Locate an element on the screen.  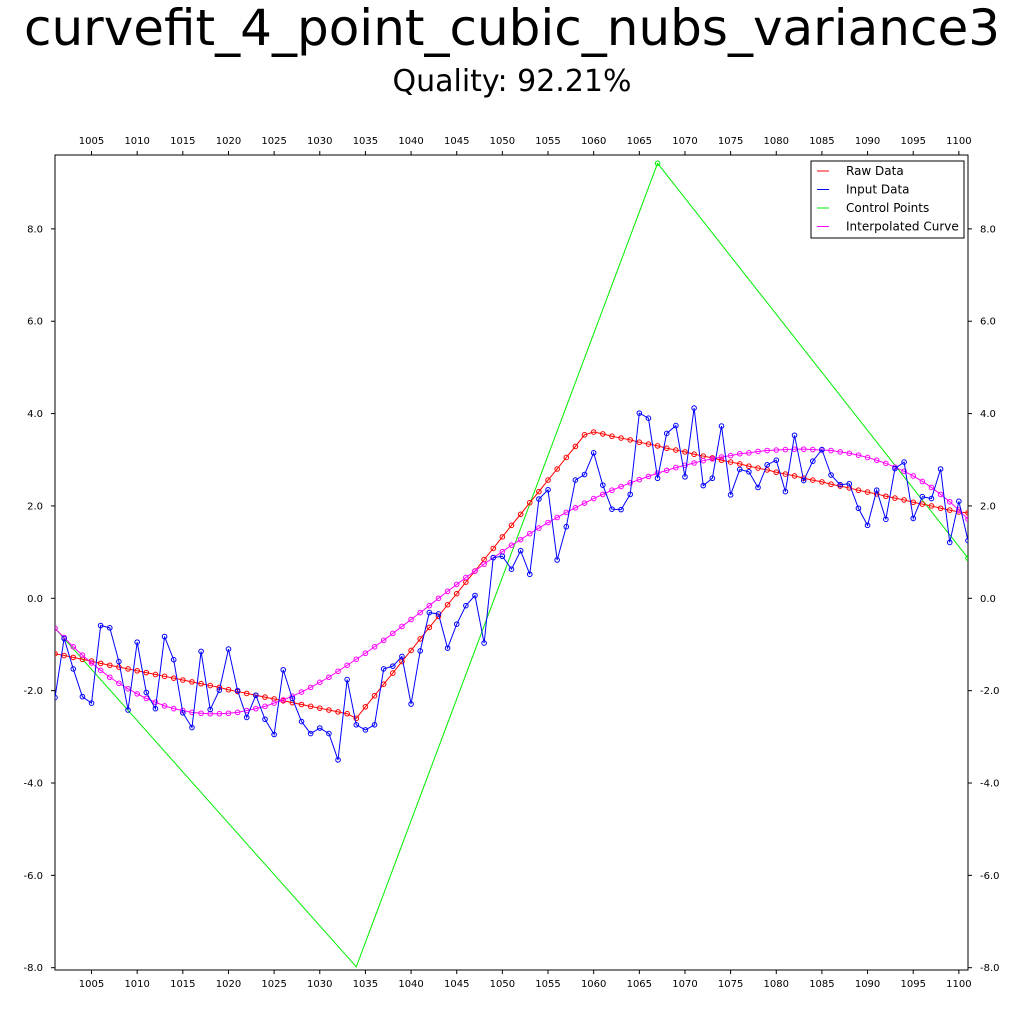
x-tick-label-bottom: 1055 is located at coordinates (547, 984).